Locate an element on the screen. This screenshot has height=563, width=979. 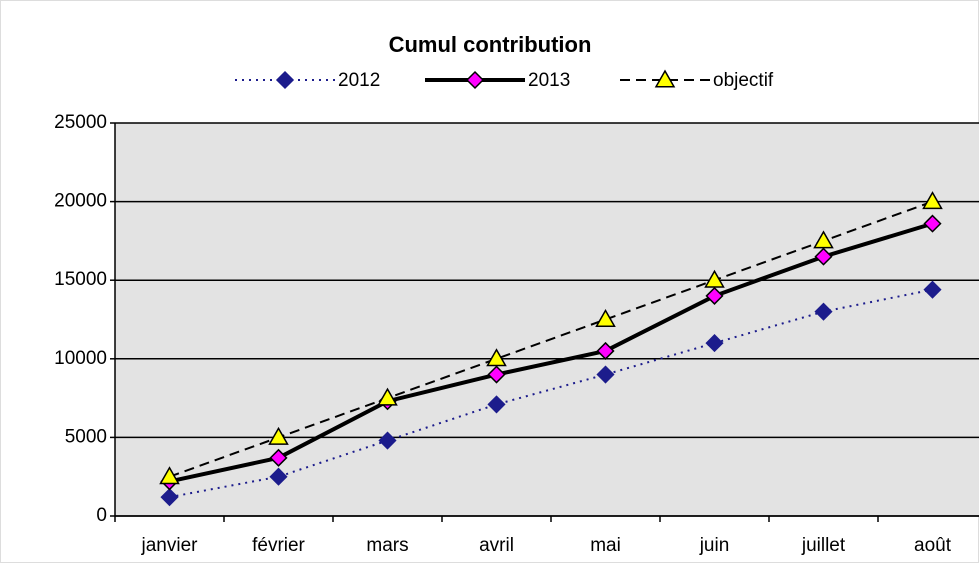
x-tick-label: janvier is located at coordinates (170, 545).